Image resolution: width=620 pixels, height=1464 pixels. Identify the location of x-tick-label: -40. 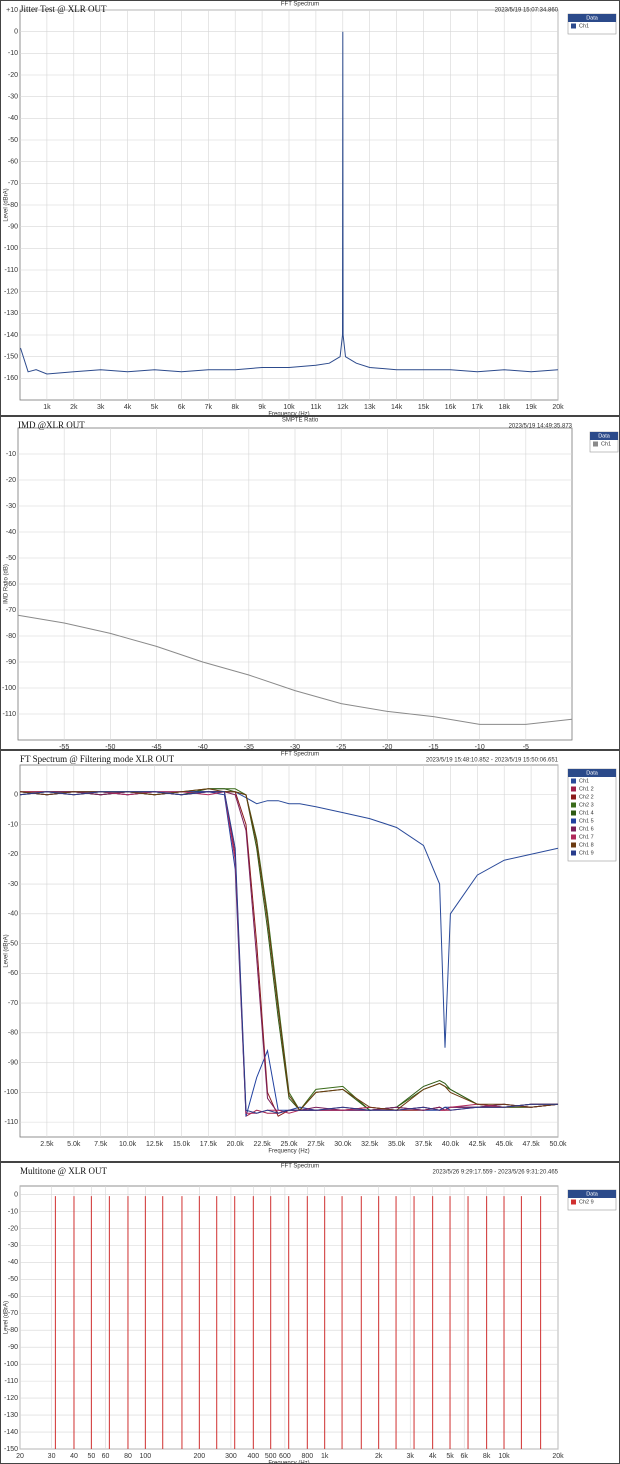
(203, 747).